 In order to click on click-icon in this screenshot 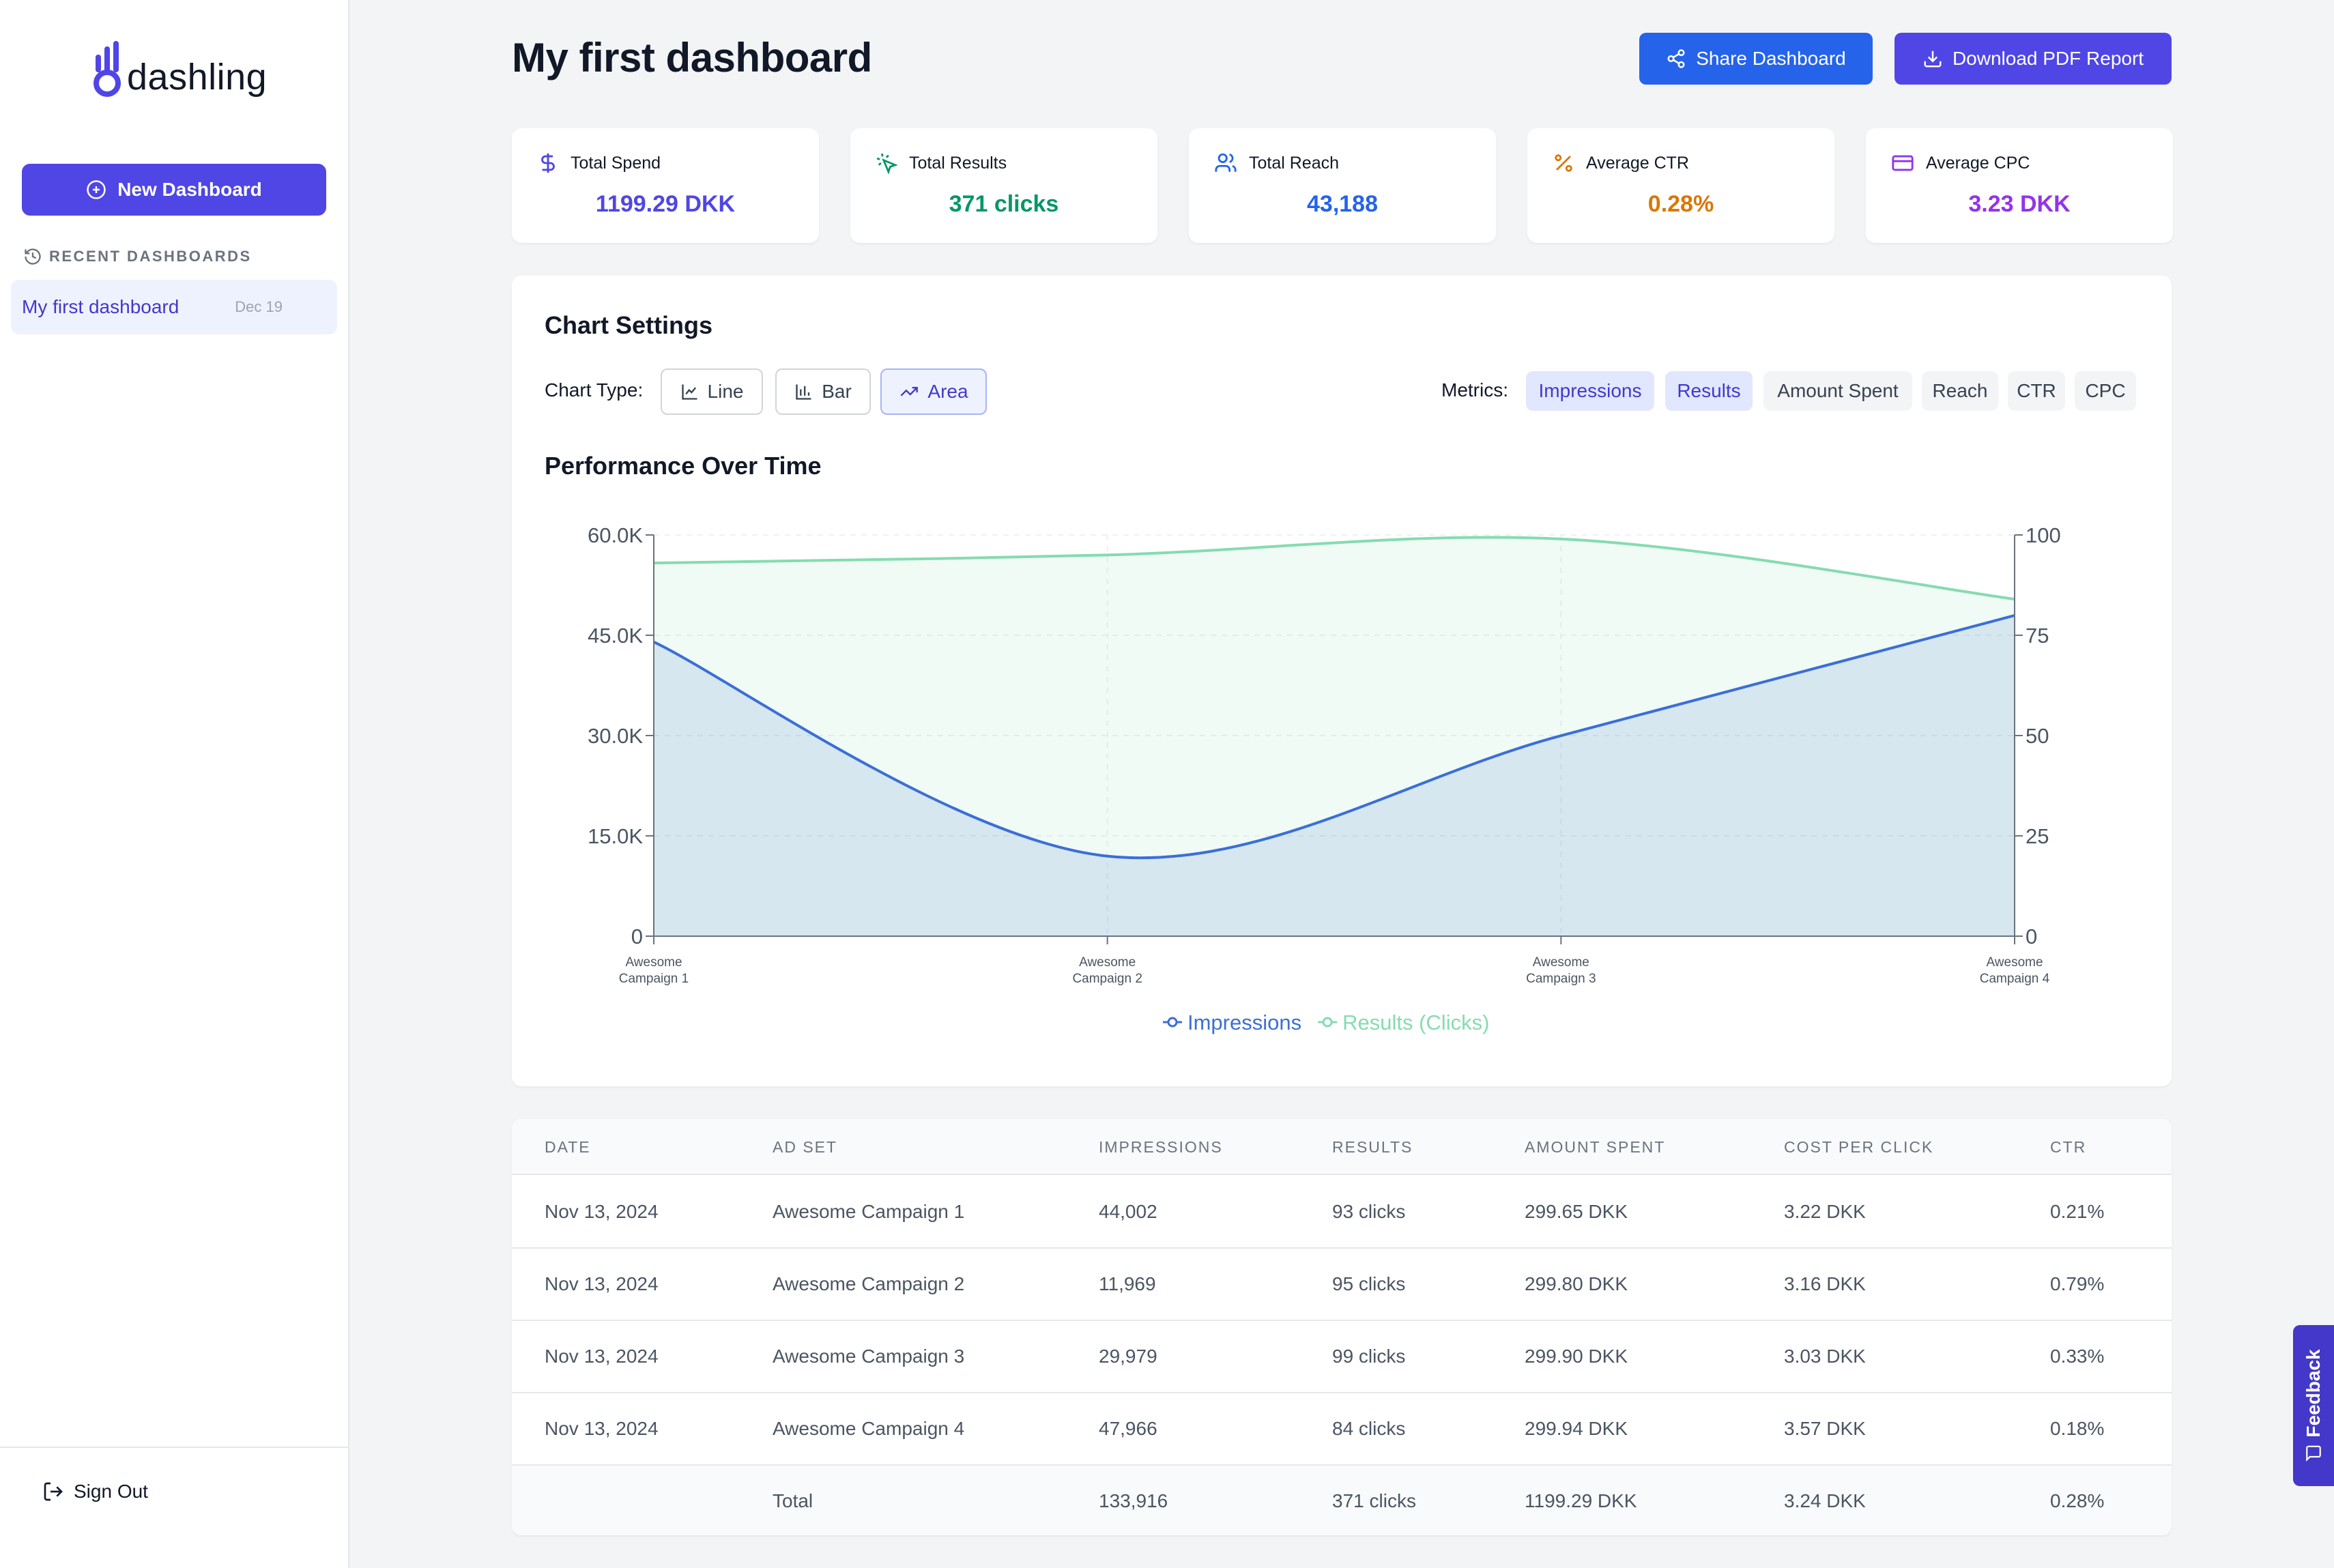, I will do `click(887, 164)`.